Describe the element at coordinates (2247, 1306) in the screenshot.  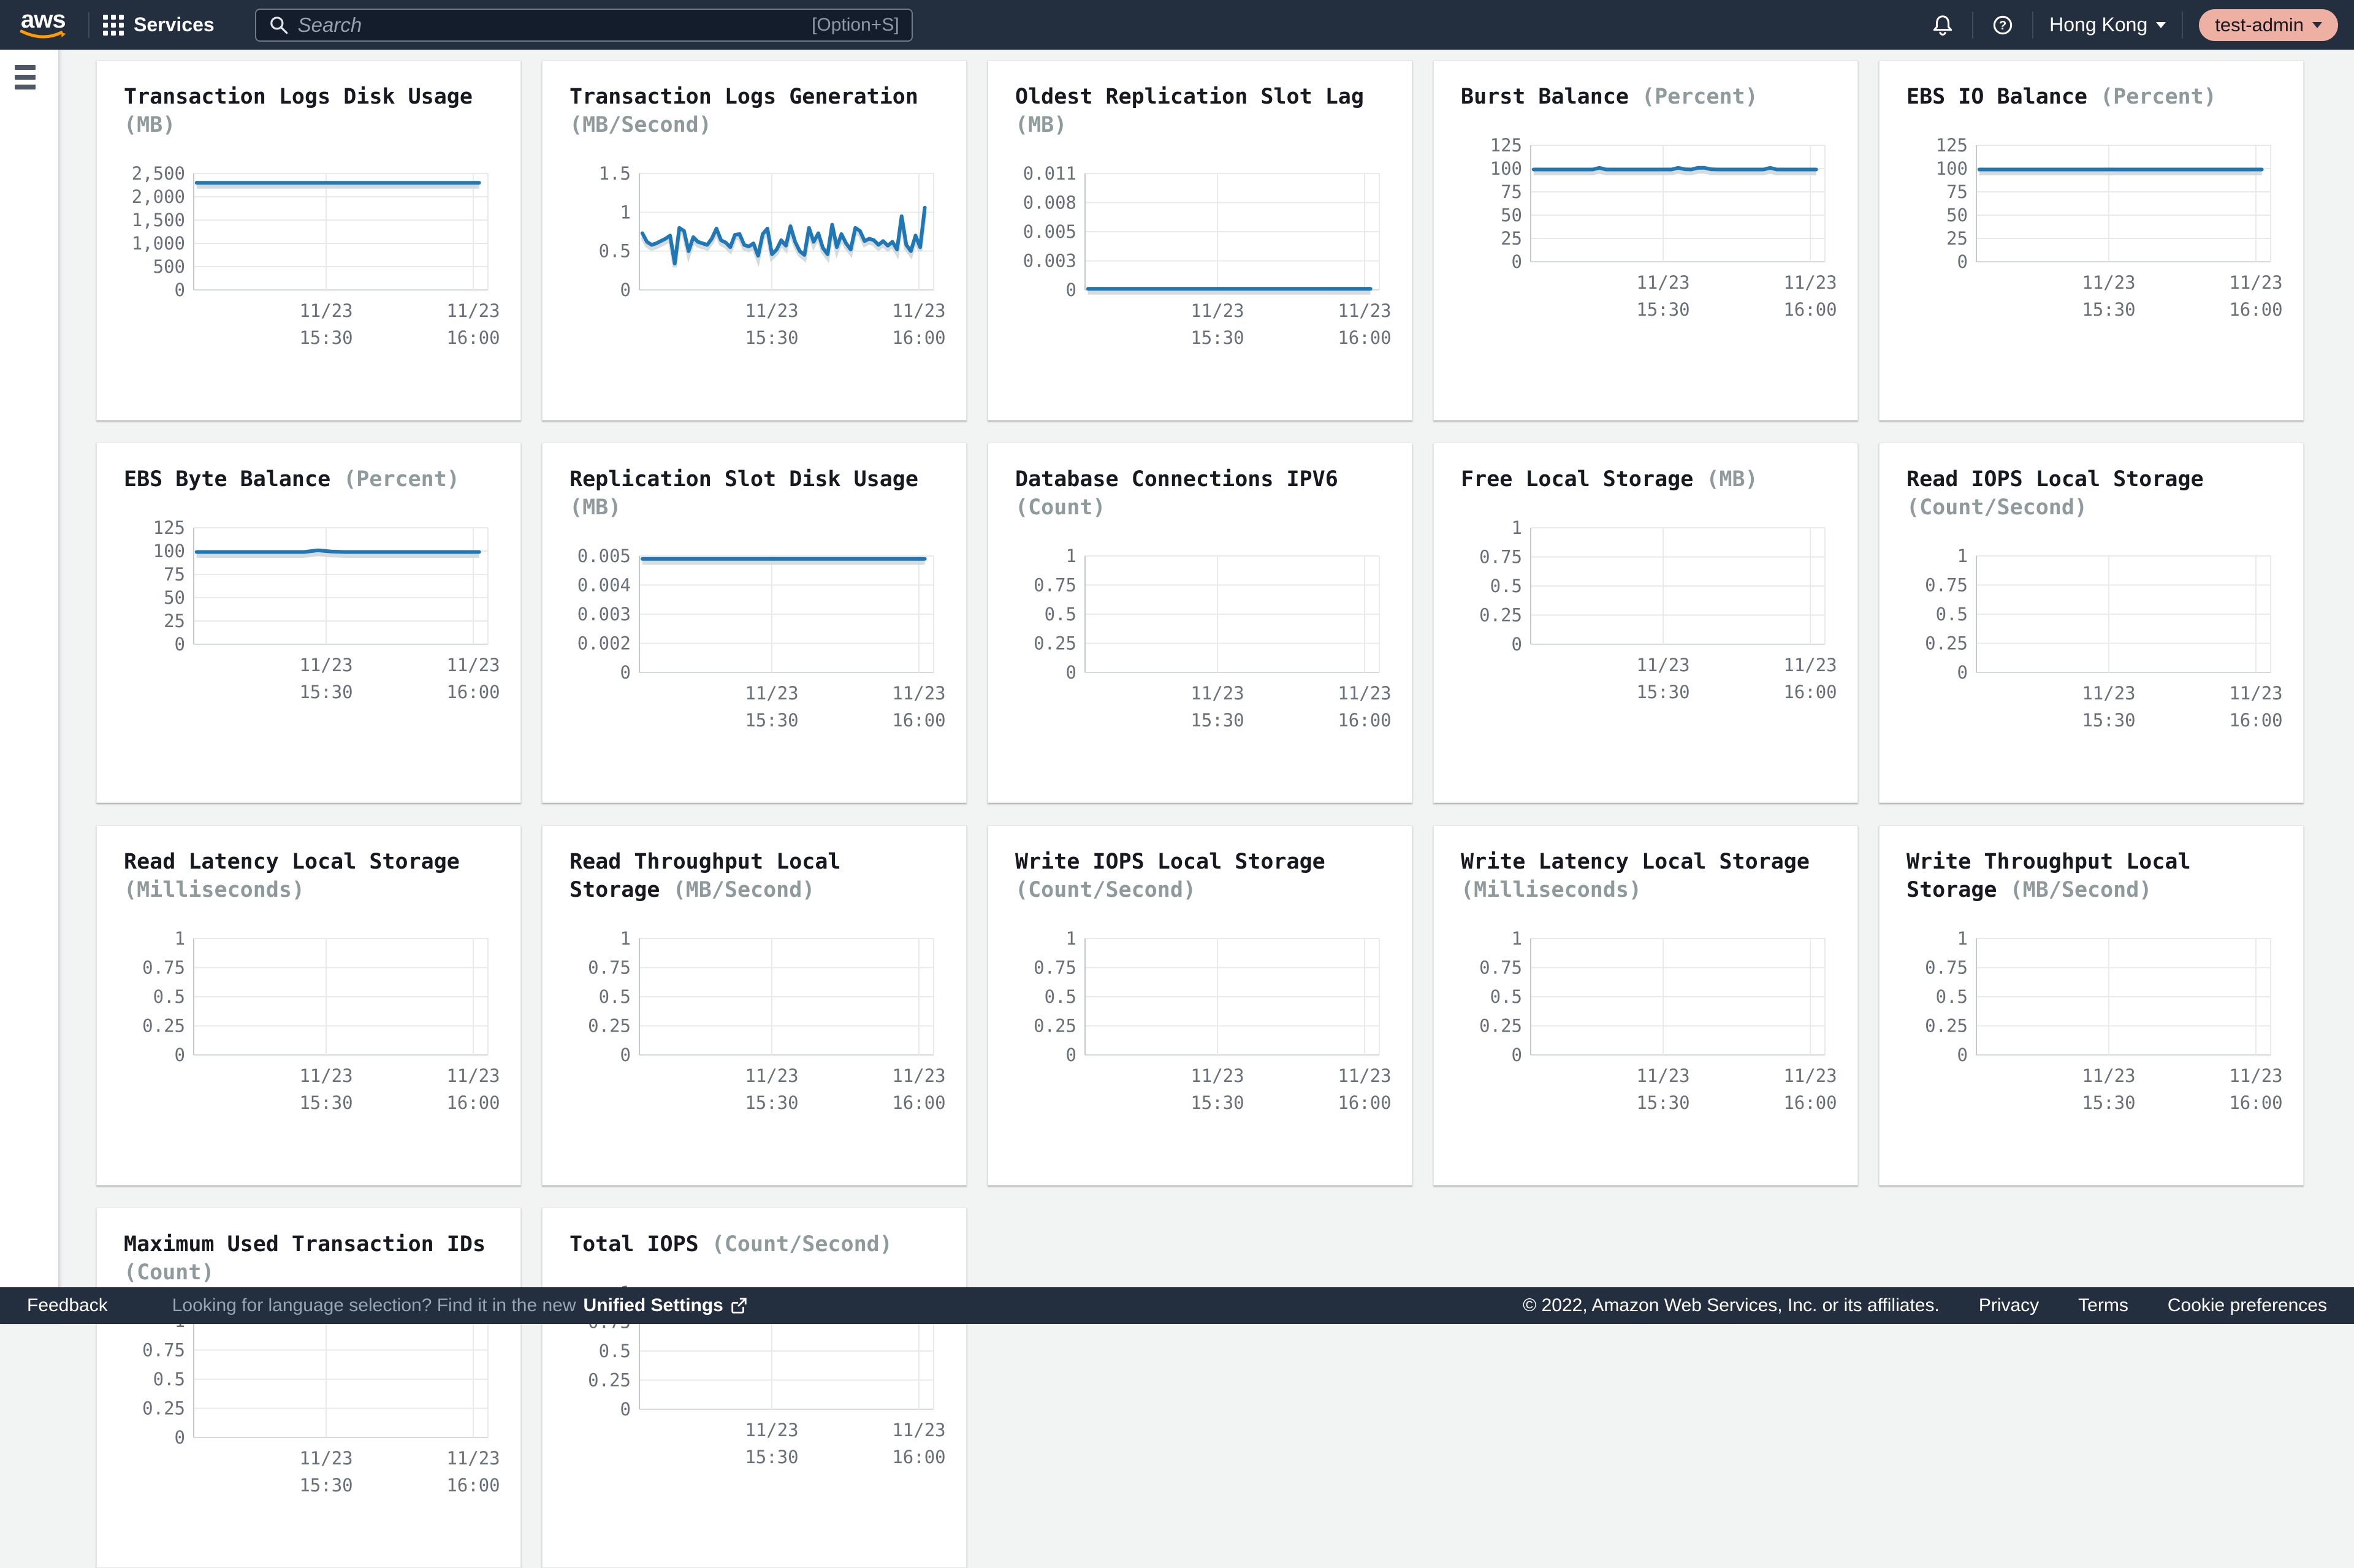
I see `footer-link: Cookie preferences` at that location.